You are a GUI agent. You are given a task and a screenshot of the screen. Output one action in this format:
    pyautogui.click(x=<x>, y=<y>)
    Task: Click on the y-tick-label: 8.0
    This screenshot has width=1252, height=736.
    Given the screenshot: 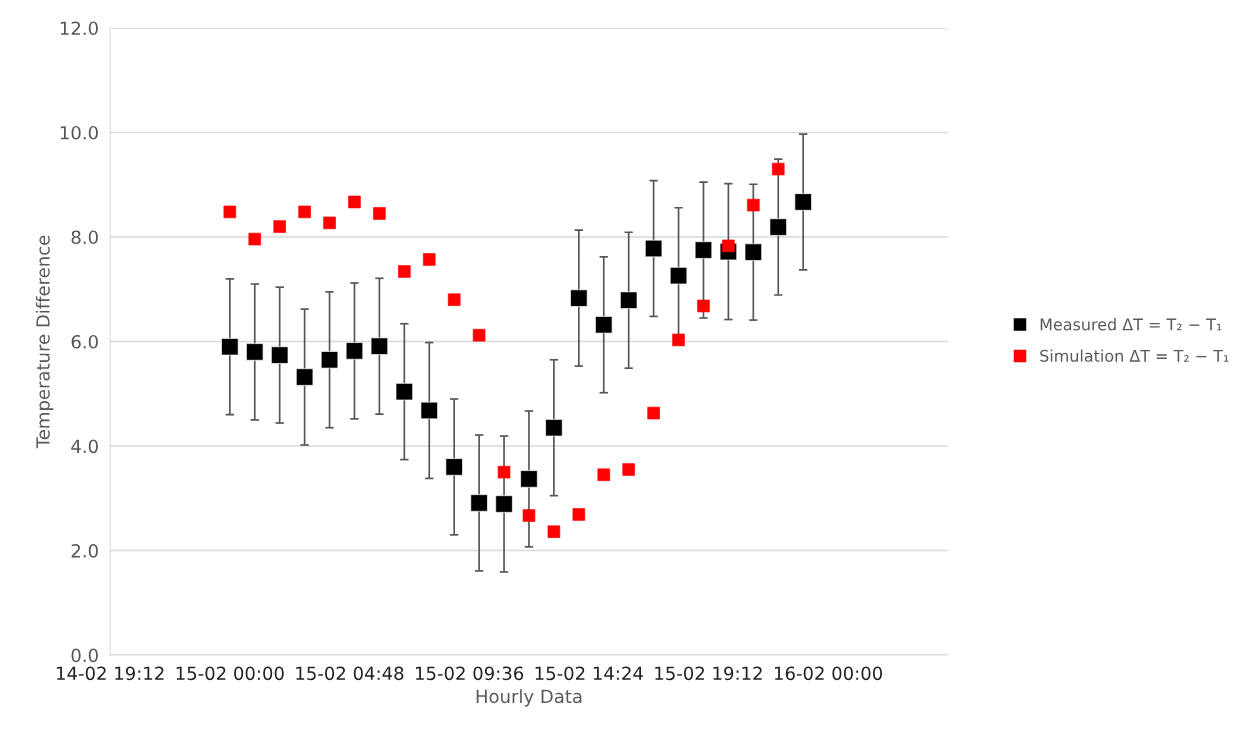 What is the action you would take?
    pyautogui.click(x=84, y=237)
    